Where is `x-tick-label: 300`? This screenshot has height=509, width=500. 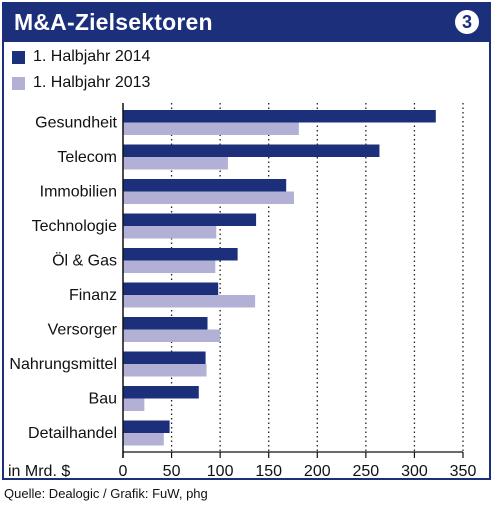 x-tick-label: 300 is located at coordinates (414, 471).